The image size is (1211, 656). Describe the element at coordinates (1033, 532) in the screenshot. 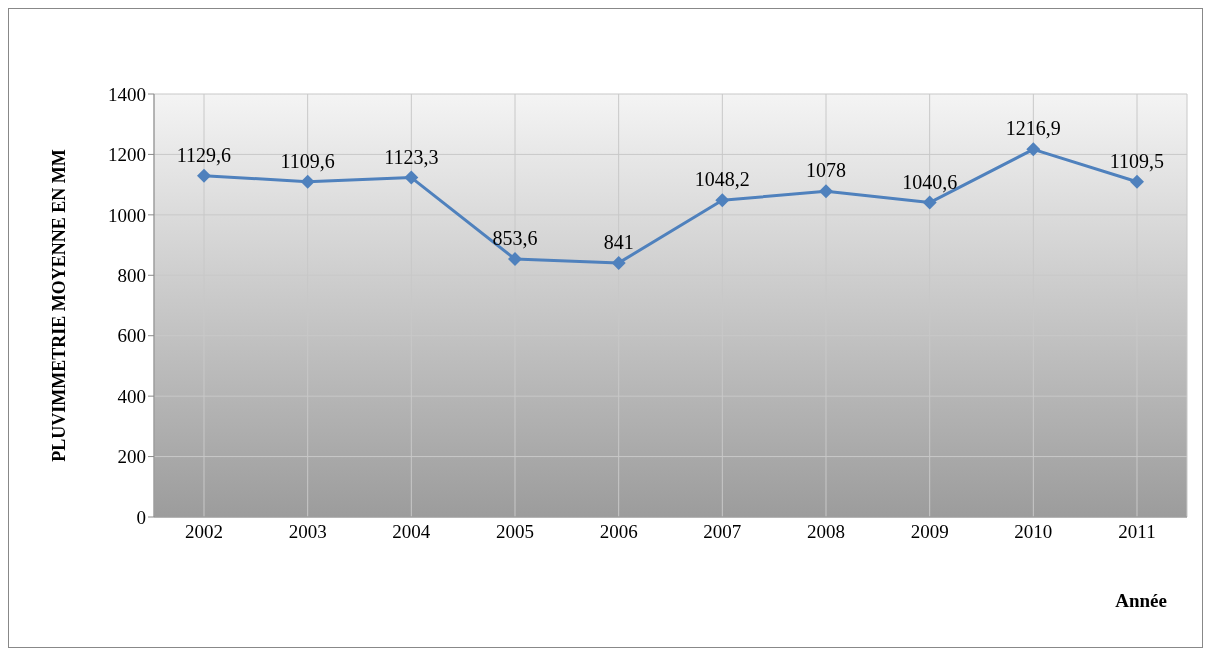

I see `x-tick-label: 2010` at that location.